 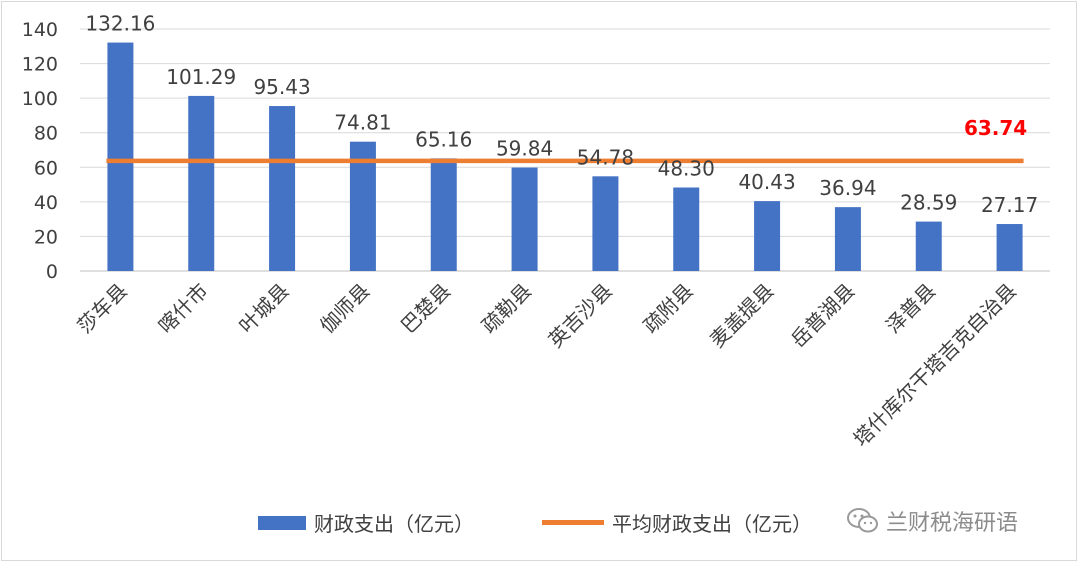 What do you see at coordinates (52, 272) in the screenshot?
I see `y-tick-label: 0` at bounding box center [52, 272].